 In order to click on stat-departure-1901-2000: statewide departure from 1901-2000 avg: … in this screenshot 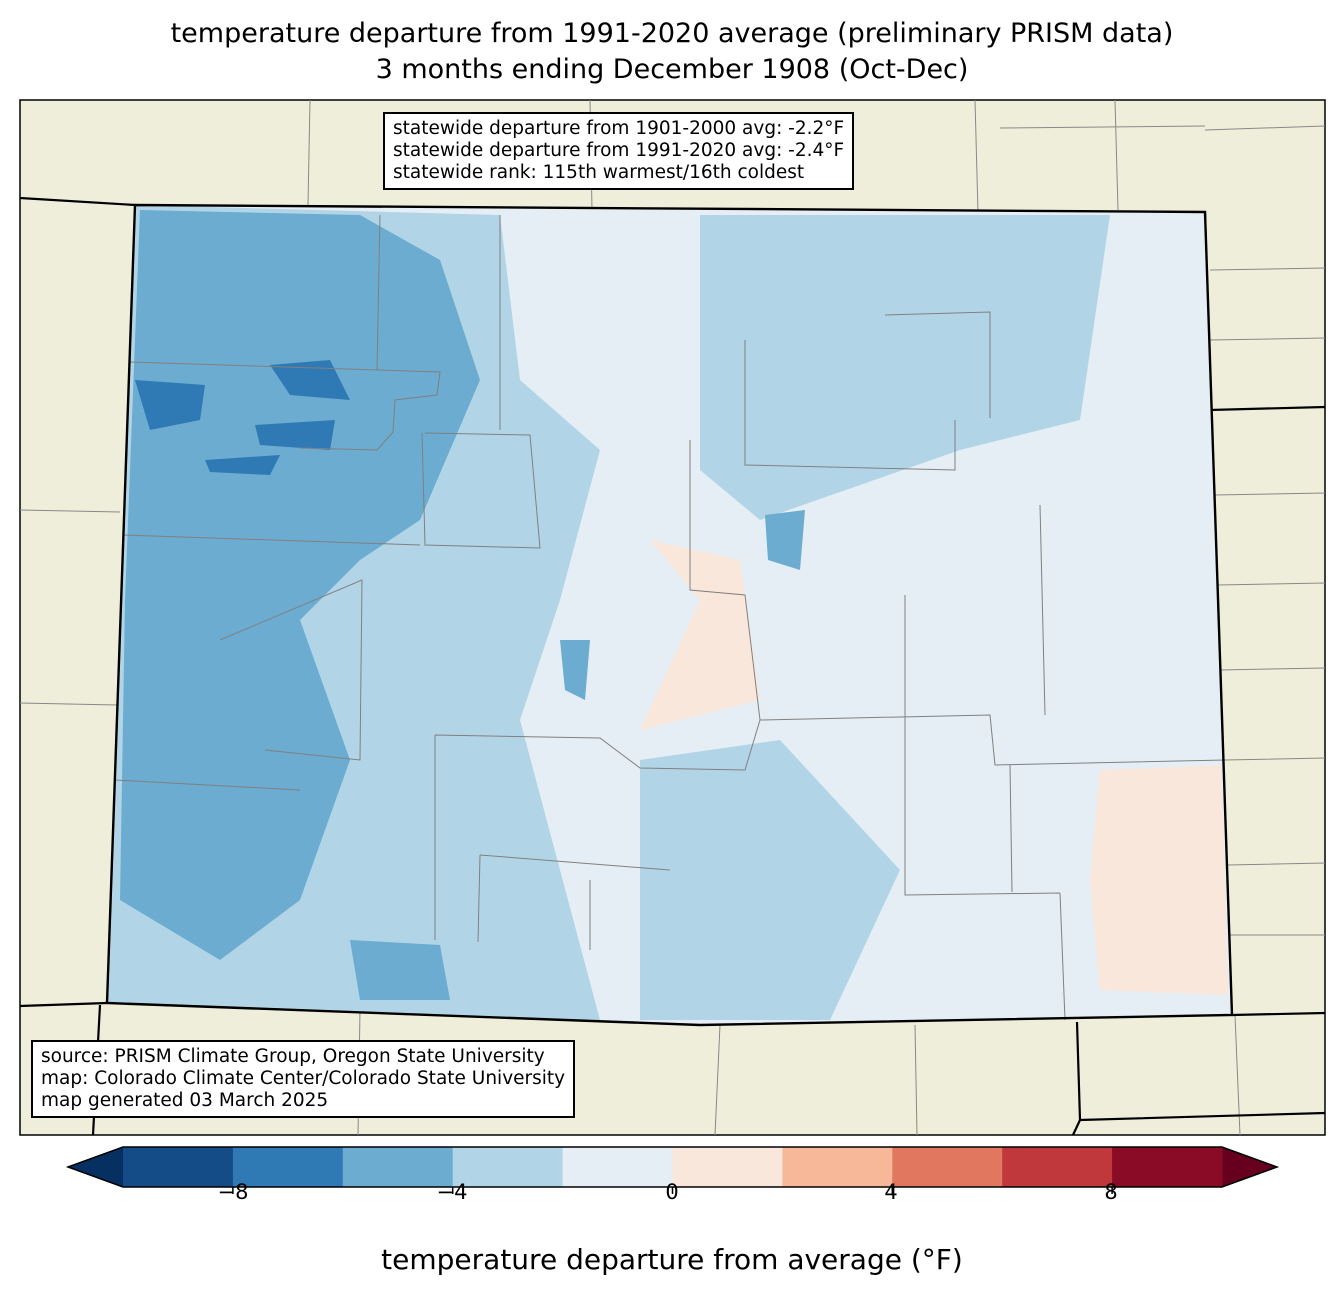, I will do `click(619, 128)`.